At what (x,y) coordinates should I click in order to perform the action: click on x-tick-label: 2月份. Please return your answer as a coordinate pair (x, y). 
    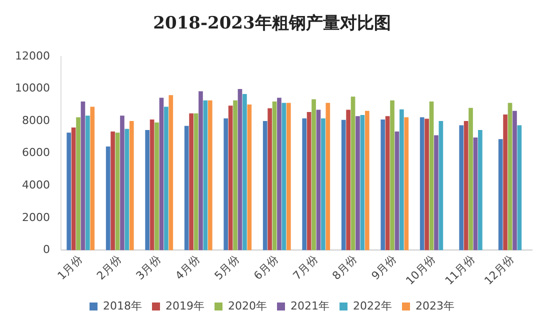
    Looking at the image, I should click on (109, 267).